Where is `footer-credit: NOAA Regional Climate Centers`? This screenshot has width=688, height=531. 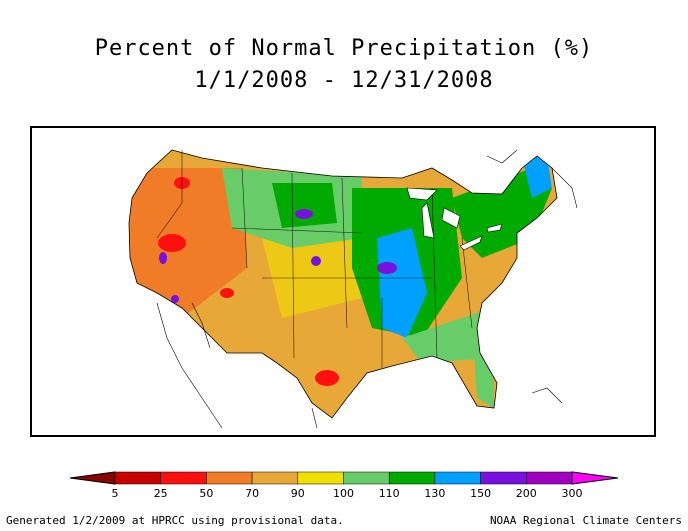 footer-credit: NOAA Regional Climate Centers is located at coordinates (585, 520).